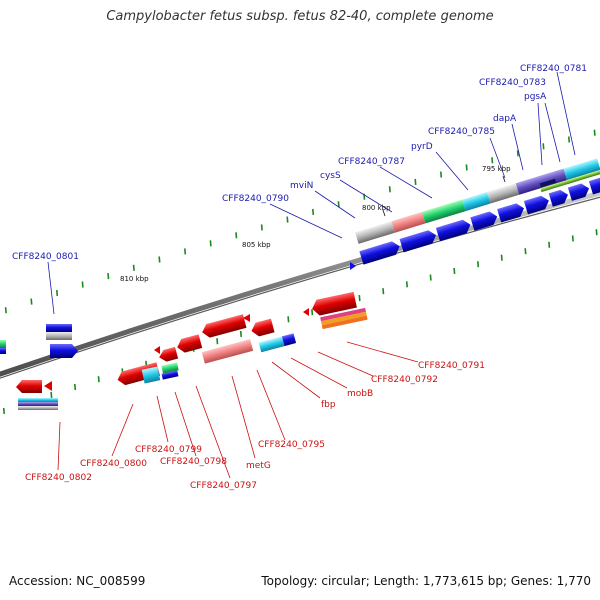  Describe the element at coordinates (360, 394) in the screenshot. I see `gene-label: mobB` at that location.